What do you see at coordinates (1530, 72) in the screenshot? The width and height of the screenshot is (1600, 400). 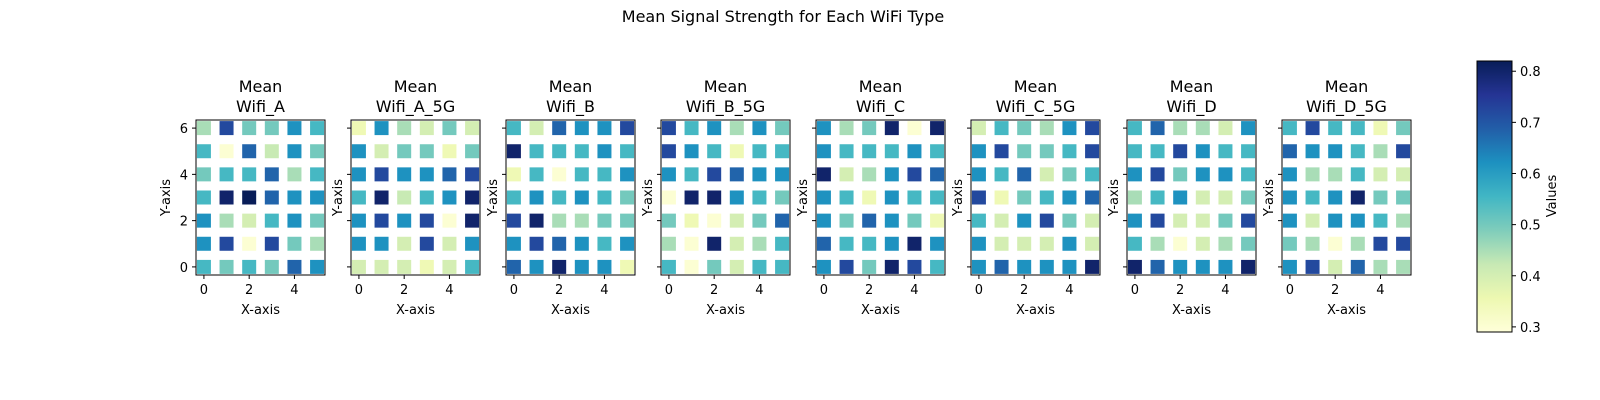 I see `colorbar-tick-label: 0.8` at bounding box center [1530, 72].